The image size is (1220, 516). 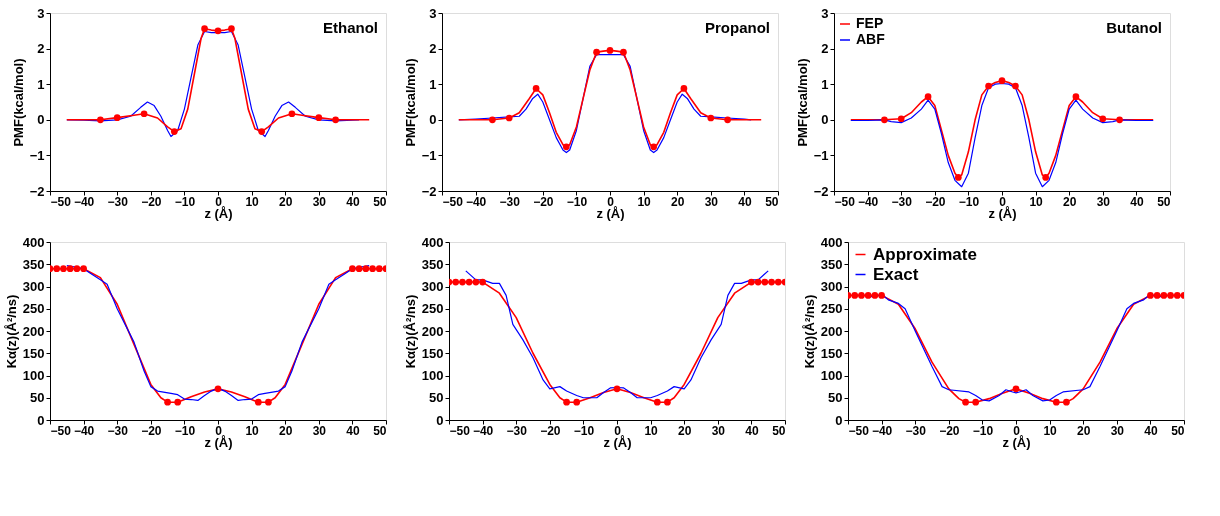 What do you see at coordinates (871, 39) in the screenshot?
I see `legend-label: ABF` at bounding box center [871, 39].